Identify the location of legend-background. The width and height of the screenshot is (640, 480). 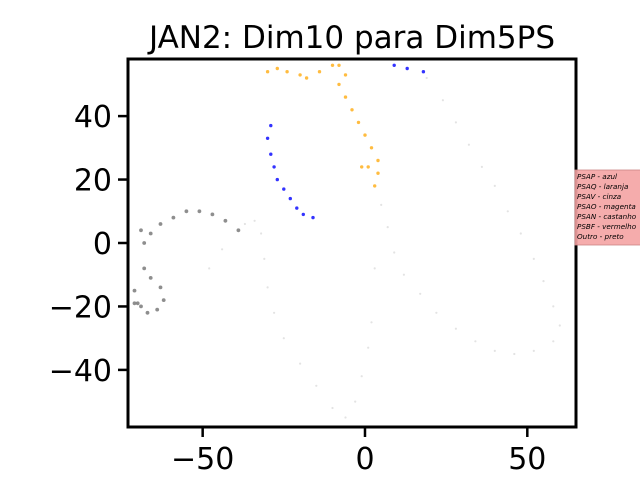
(607, 207).